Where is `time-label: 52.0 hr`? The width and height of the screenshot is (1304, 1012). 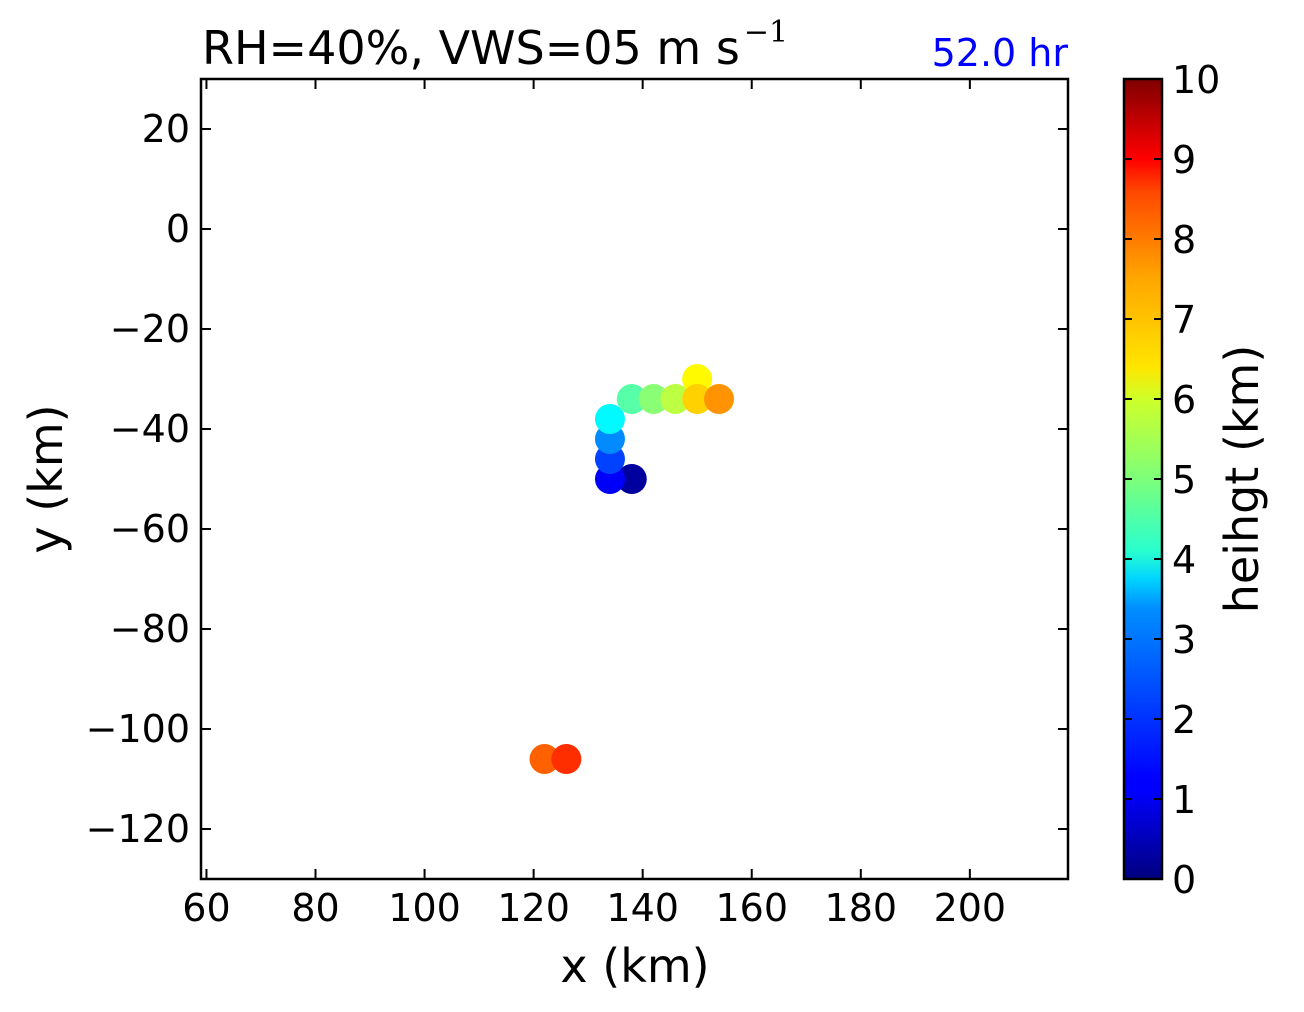 time-label: 52.0 hr is located at coordinates (1000, 53).